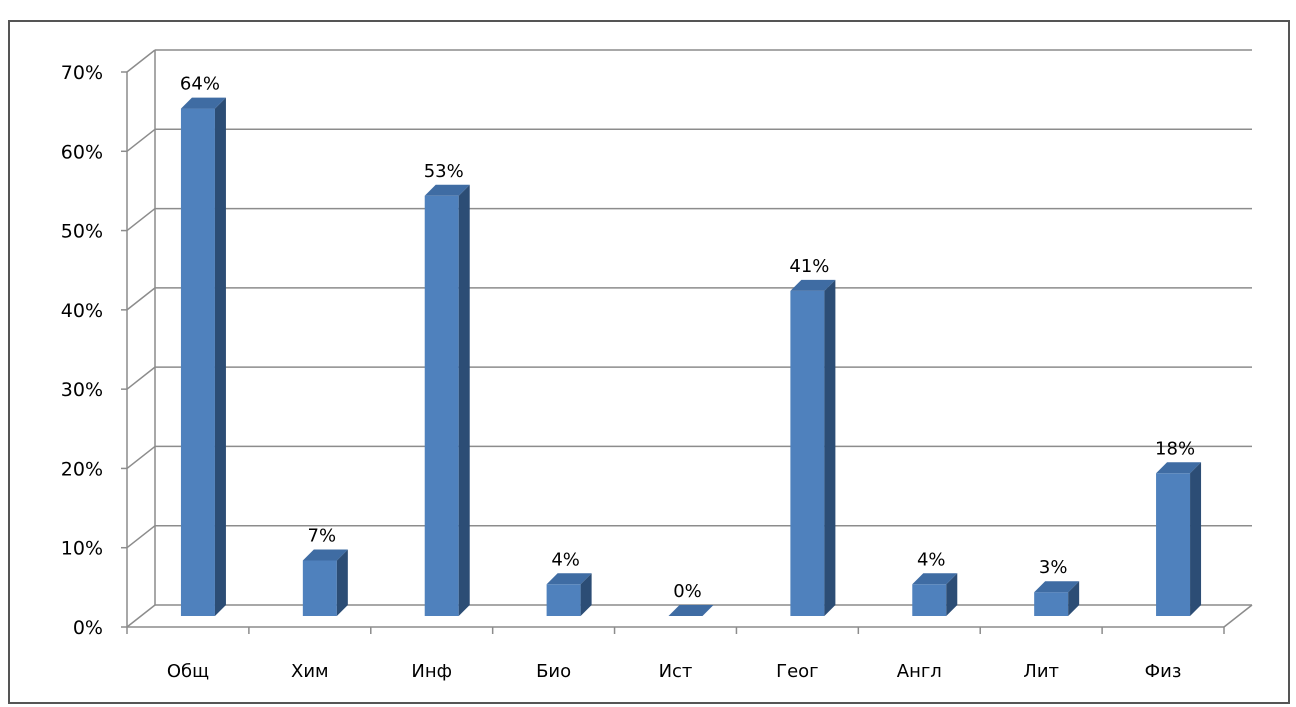 The width and height of the screenshot is (1296, 707). Describe the element at coordinates (1238, 616) in the screenshot. I see `floor-right-edge` at that location.